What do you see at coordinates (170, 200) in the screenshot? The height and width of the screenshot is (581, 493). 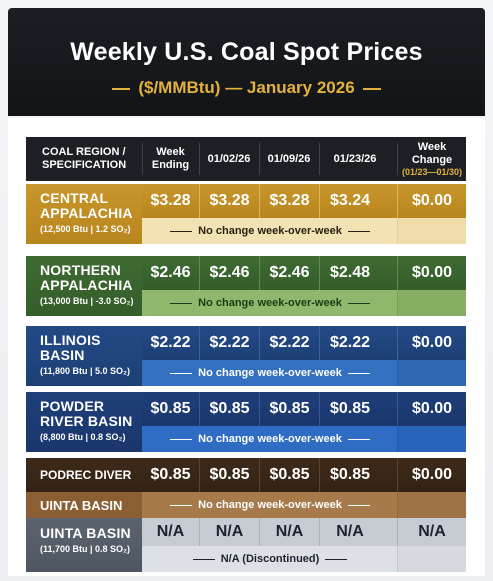 I see `price-week-ending: $3.28` at bounding box center [170, 200].